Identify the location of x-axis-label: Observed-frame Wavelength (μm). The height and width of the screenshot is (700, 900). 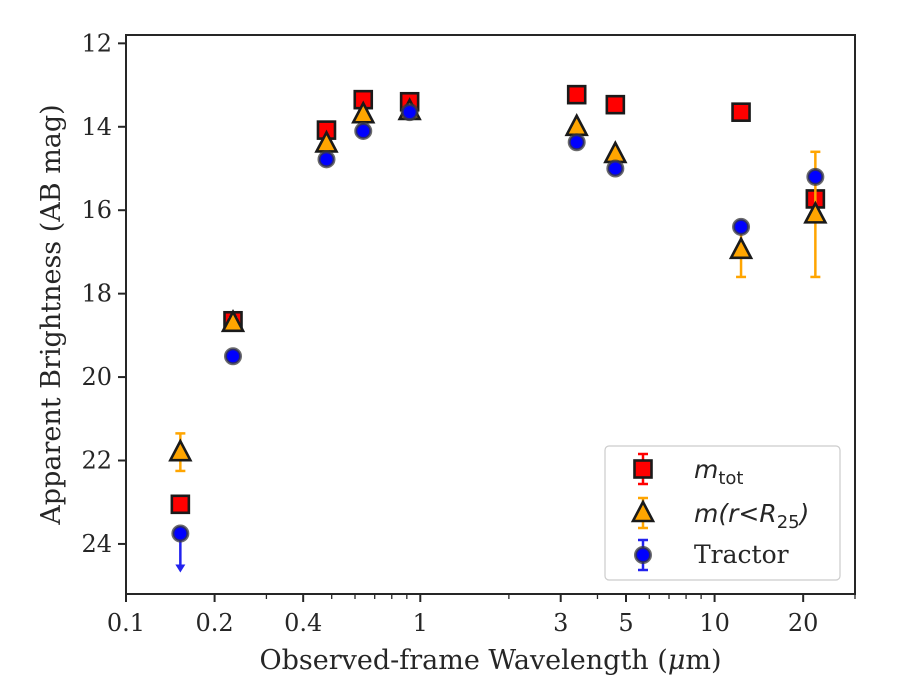
(490, 660).